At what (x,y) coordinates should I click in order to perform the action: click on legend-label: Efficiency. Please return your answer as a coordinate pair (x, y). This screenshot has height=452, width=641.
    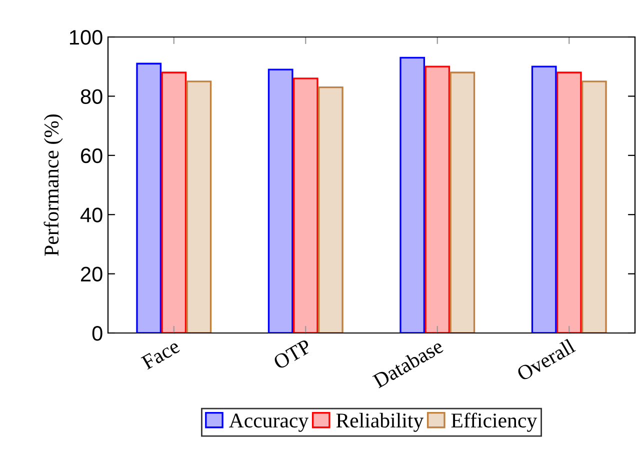
    Looking at the image, I should click on (494, 422).